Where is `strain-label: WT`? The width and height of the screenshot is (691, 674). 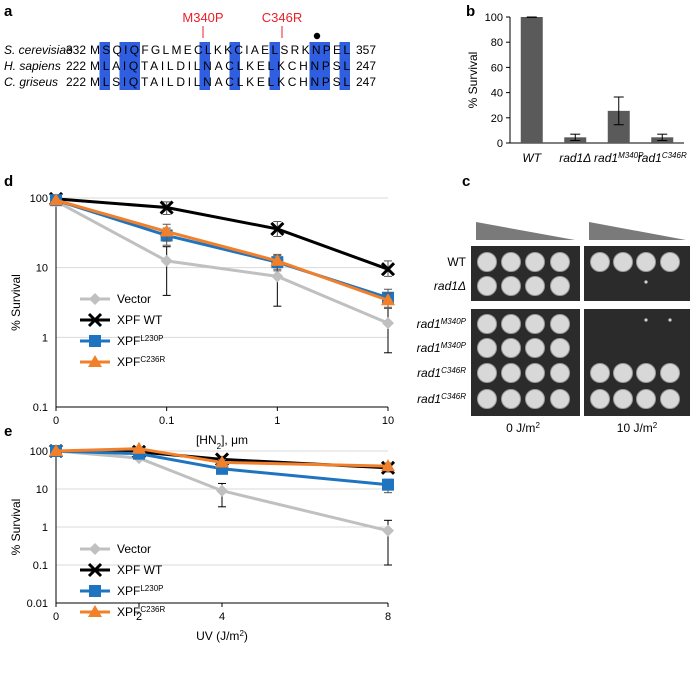 strain-label: WT is located at coordinates (456, 262).